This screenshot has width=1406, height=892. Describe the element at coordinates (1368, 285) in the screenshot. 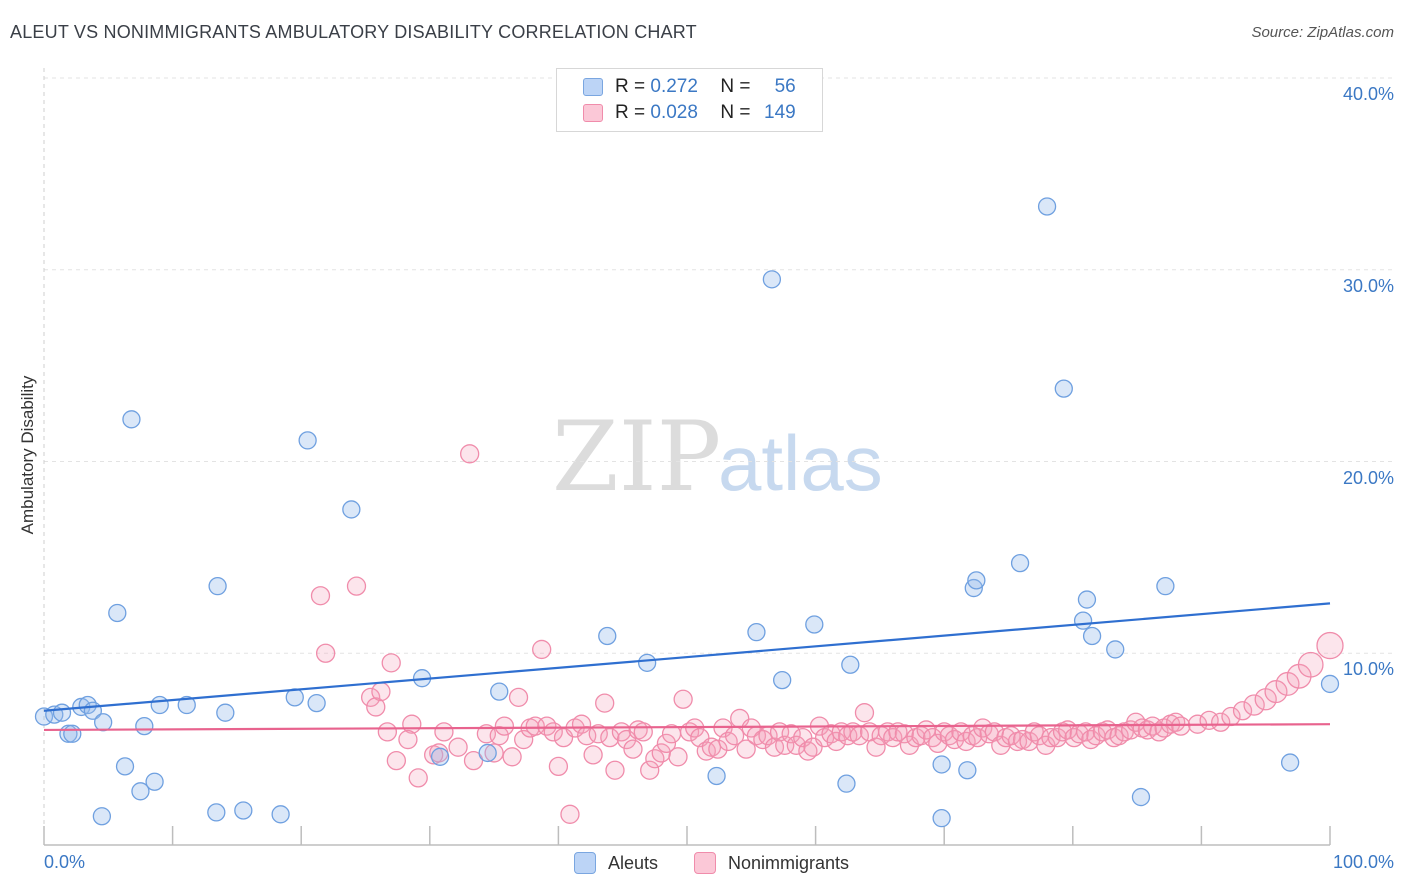

I see `y-tick-label: 30.0%` at that location.